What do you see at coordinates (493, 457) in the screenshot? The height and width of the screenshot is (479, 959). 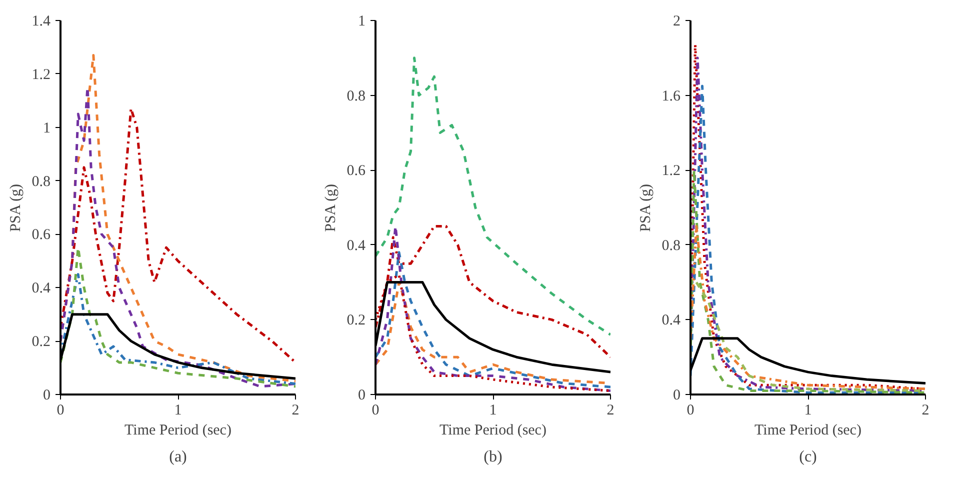 I see `text: (b)` at bounding box center [493, 457].